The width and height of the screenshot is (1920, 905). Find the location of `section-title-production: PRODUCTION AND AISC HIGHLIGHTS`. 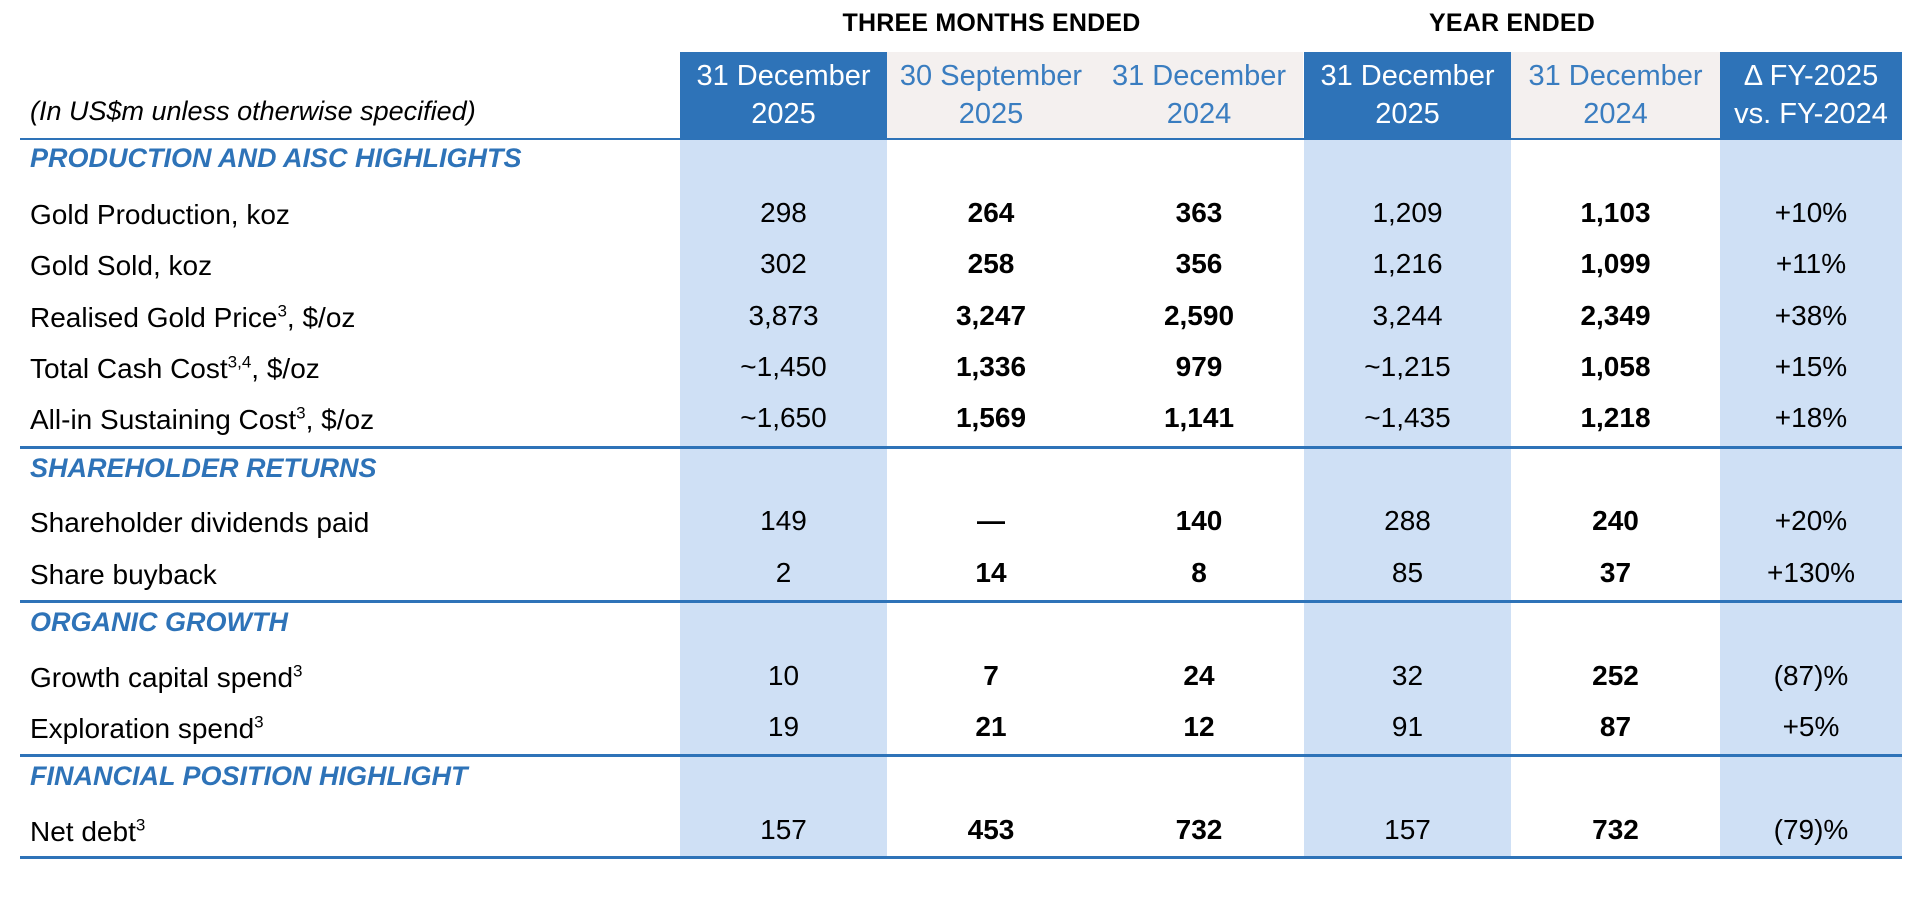

section-title-production: PRODUCTION AND AISC HIGHLIGHTS is located at coordinates (276, 158).